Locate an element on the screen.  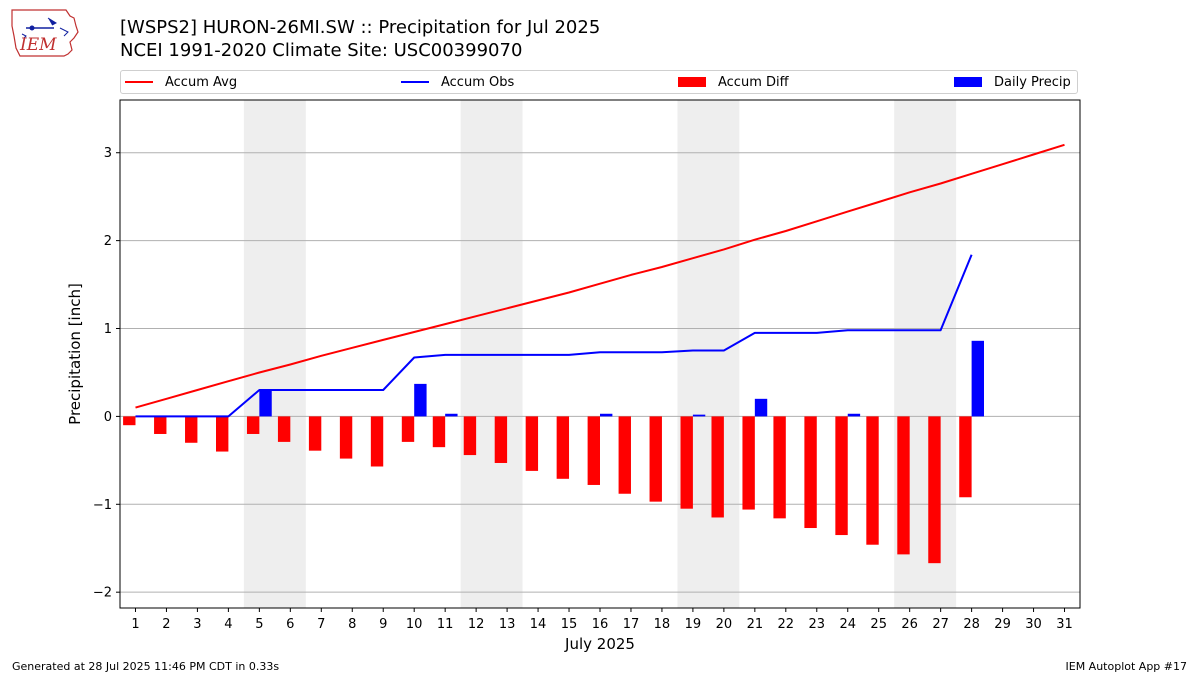
x-tick-label: 10 is located at coordinates (414, 624).